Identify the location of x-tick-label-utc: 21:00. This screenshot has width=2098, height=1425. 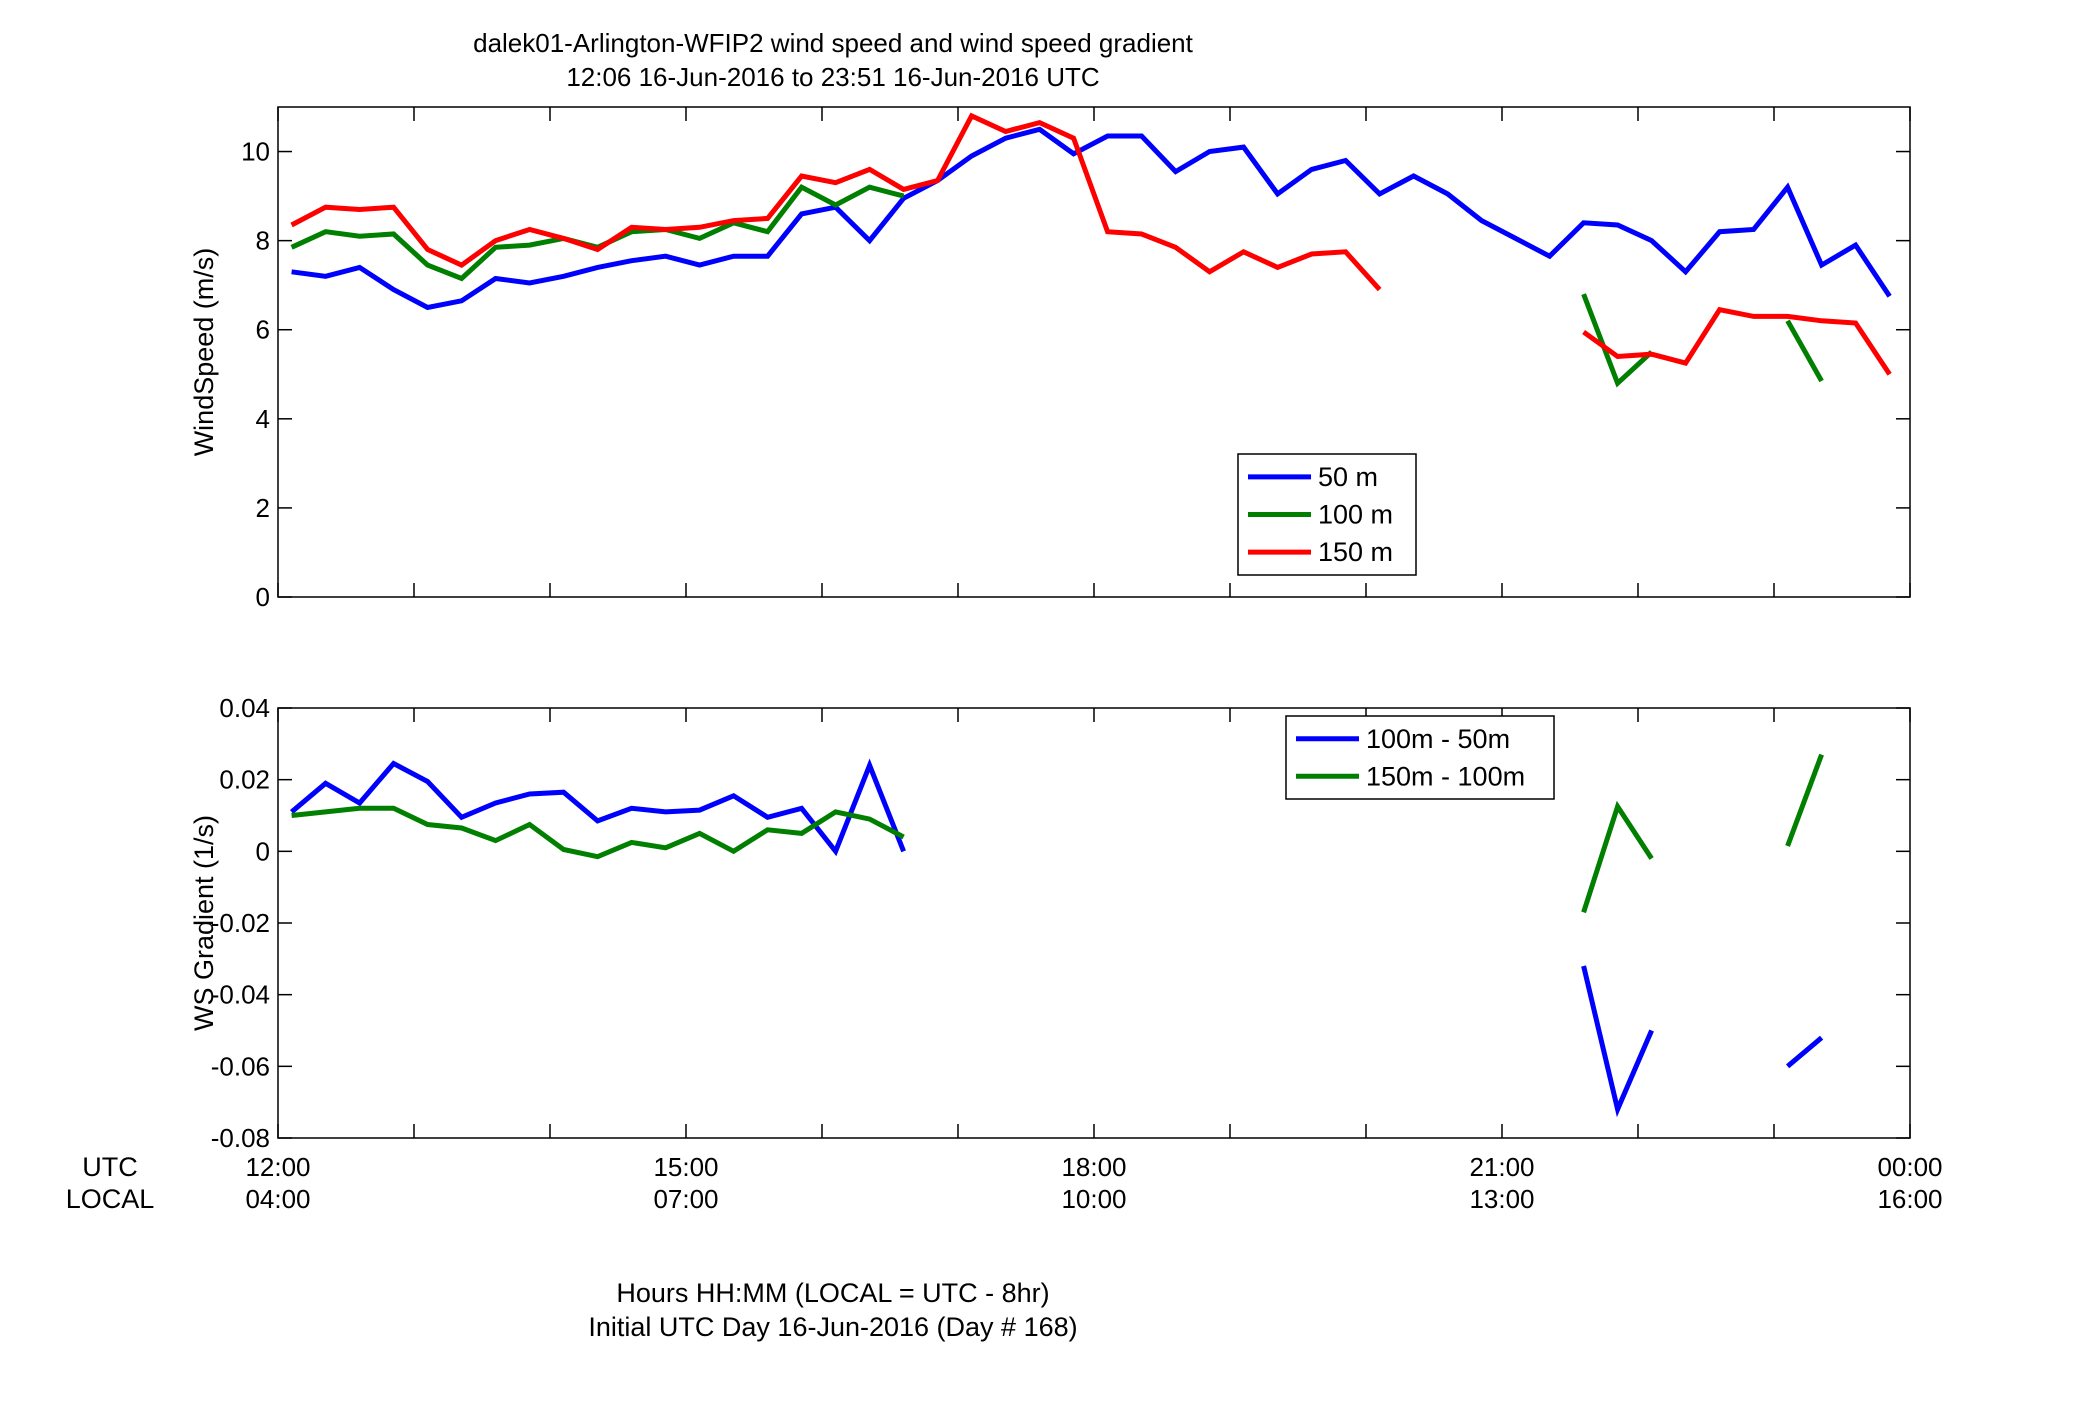
(1501, 1167).